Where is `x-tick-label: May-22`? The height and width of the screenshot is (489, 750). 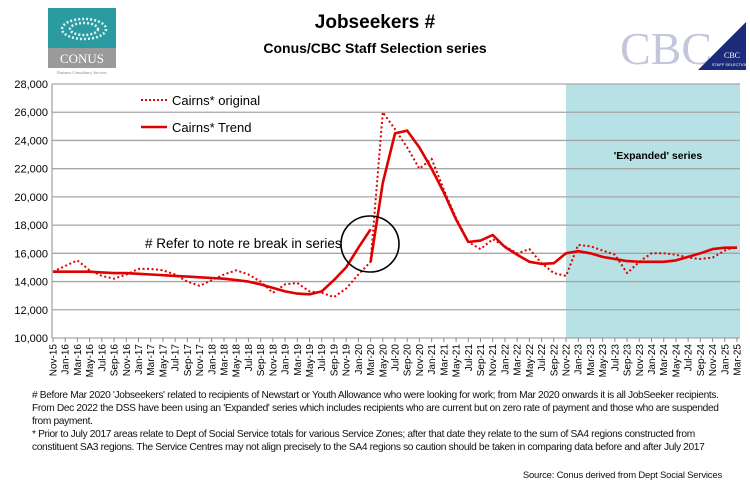
x-tick-label: May-22 is located at coordinates (530, 361).